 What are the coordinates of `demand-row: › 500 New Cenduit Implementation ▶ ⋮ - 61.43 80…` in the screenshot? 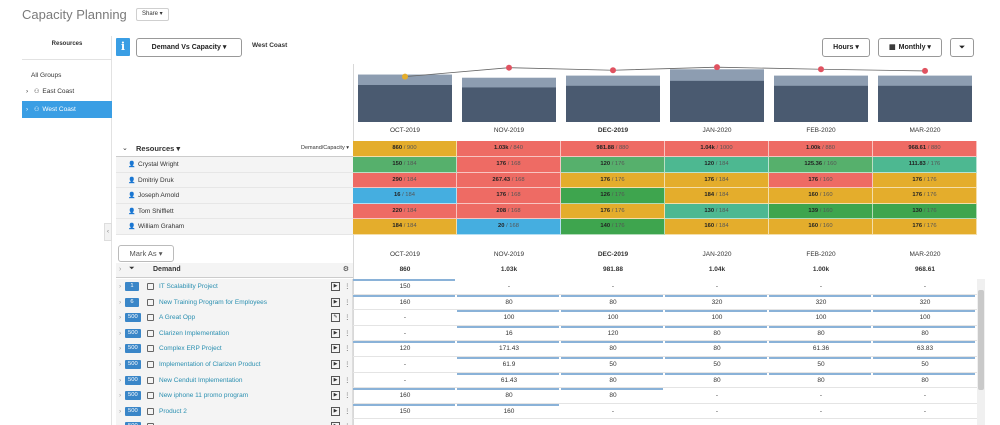 It's located at (546, 380).